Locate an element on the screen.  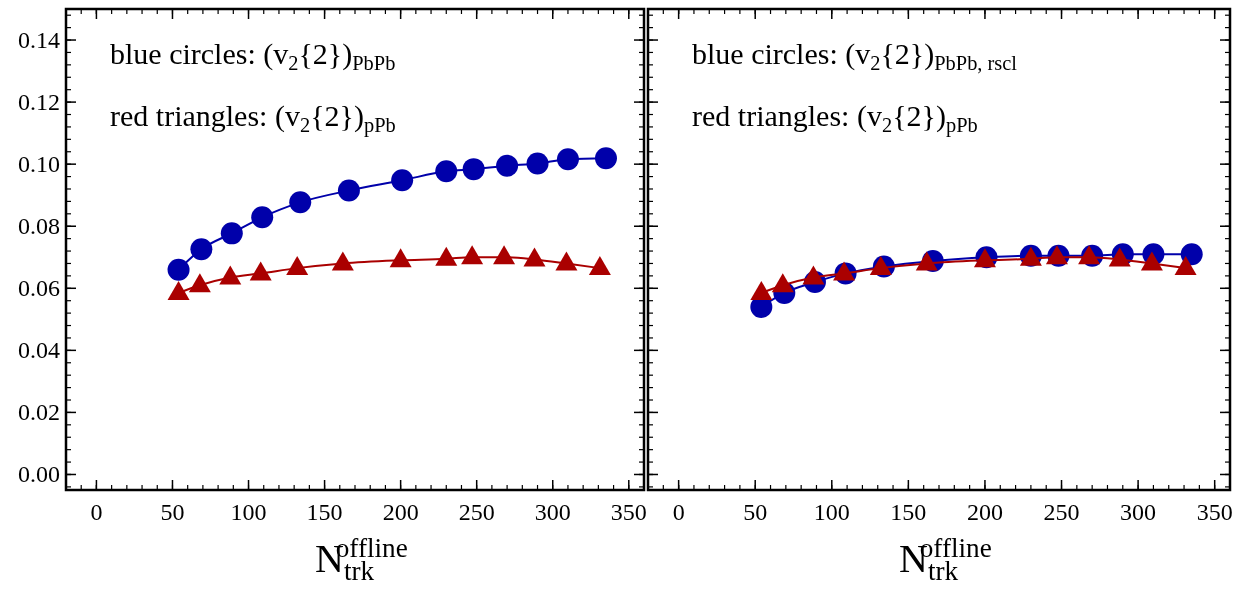
y-tick-label: 0.12 is located at coordinates (39, 102).